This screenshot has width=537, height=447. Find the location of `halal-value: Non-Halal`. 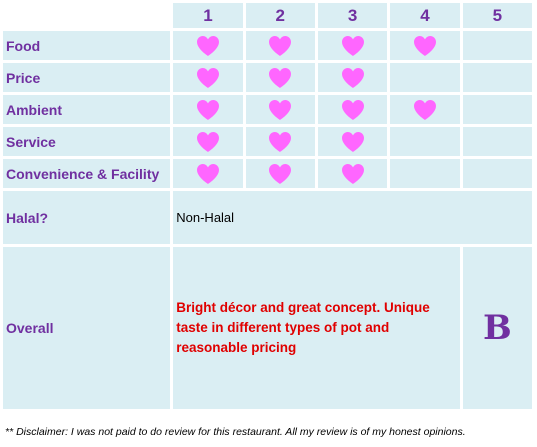

halal-value: Non-Halal is located at coordinates (352, 217).